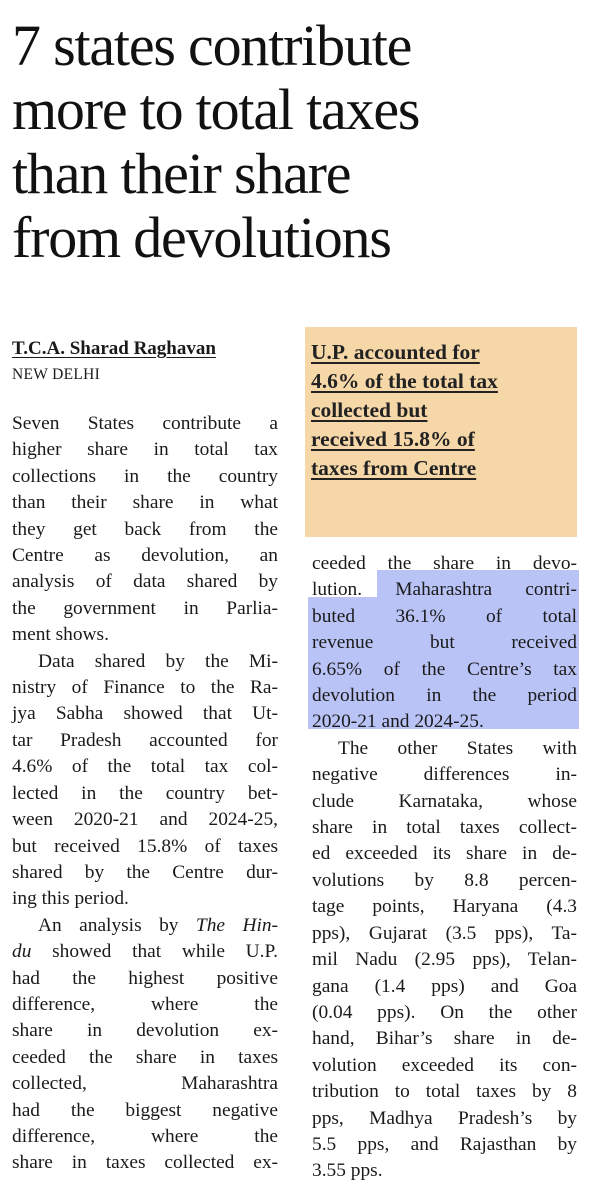 The height and width of the screenshot is (1200, 589). What do you see at coordinates (404, 381) in the screenshot?
I see `pullquote-line: 4.6% of the total tax` at bounding box center [404, 381].